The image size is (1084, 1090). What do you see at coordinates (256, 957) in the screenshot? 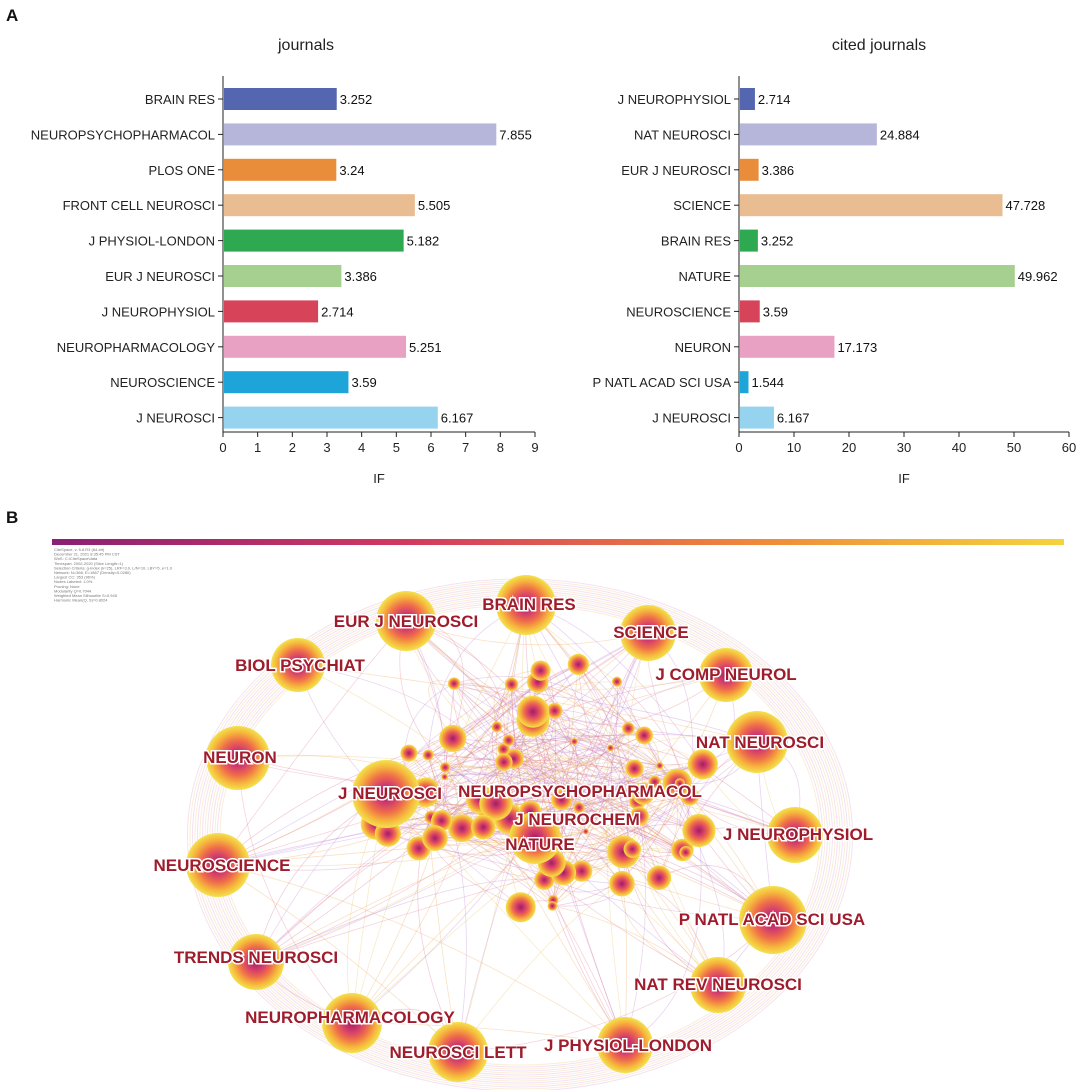
I see `node-label: TRENDS NEUROSCI` at bounding box center [256, 957].